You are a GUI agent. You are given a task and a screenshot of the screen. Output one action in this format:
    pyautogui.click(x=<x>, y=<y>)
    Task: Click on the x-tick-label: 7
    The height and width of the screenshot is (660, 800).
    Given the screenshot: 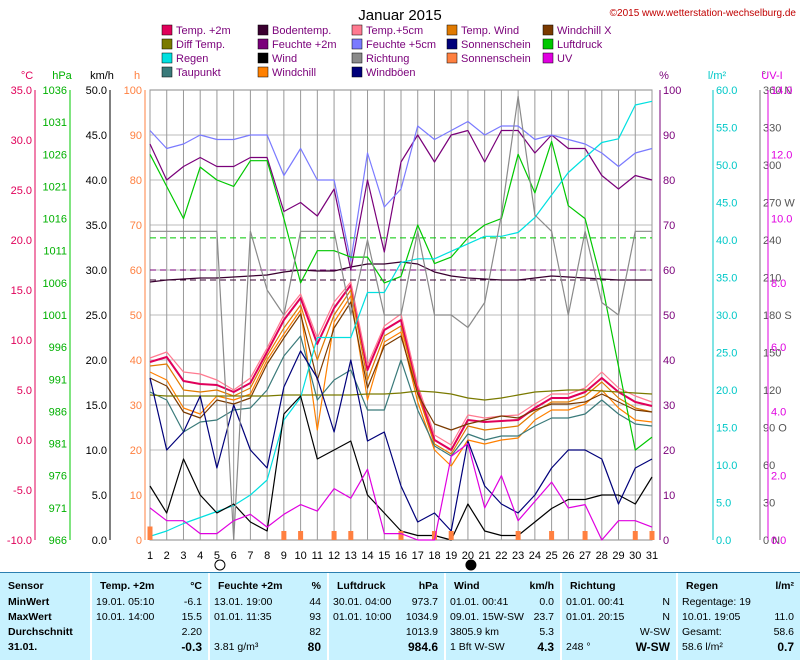 What is the action you would take?
    pyautogui.click(x=250, y=556)
    